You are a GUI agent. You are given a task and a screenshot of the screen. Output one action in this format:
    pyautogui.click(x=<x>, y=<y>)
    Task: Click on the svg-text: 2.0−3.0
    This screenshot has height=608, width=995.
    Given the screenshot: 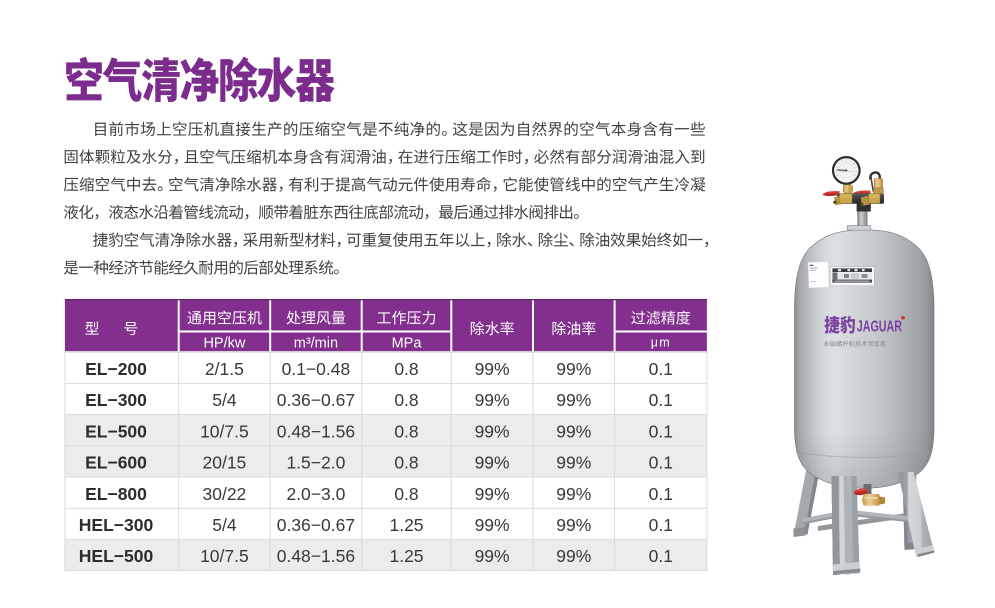 What is the action you would take?
    pyautogui.click(x=315, y=494)
    